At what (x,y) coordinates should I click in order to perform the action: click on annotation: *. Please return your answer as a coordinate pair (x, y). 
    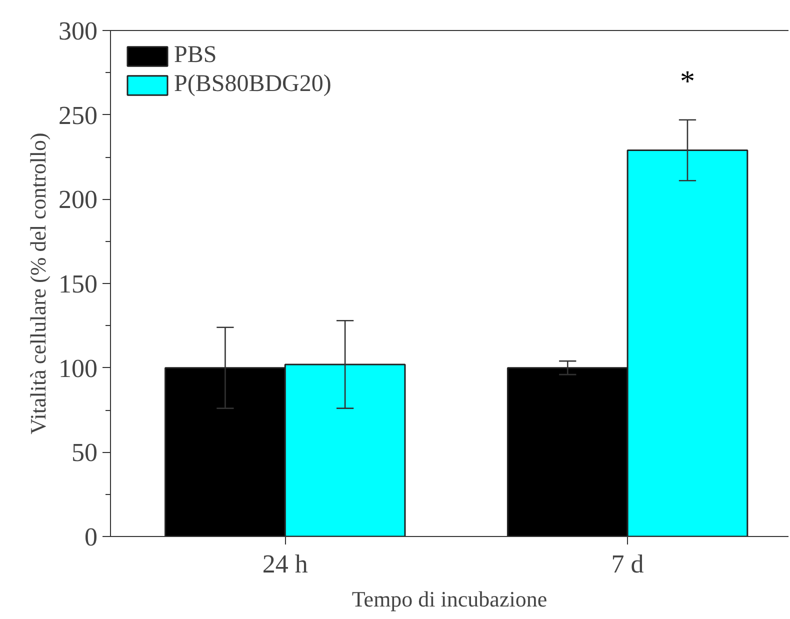
    Looking at the image, I should click on (687, 81).